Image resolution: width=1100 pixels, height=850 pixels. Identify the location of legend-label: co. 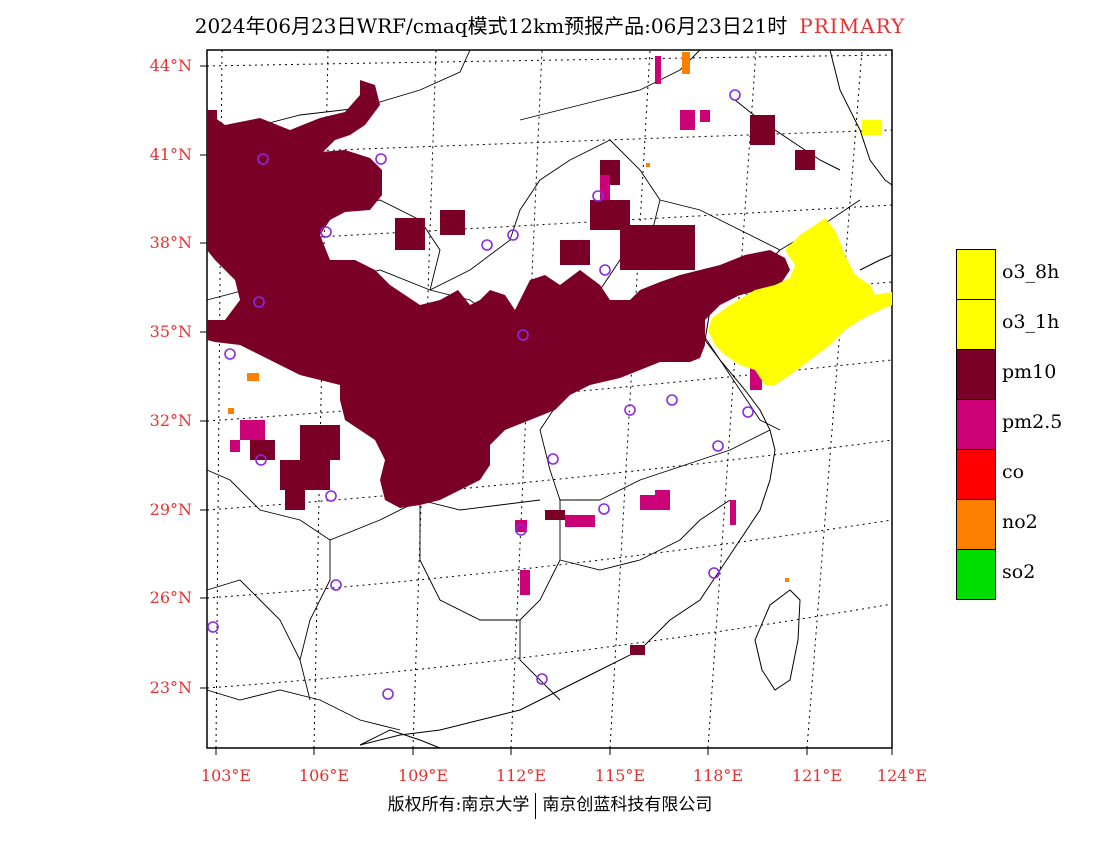
(1013, 472).